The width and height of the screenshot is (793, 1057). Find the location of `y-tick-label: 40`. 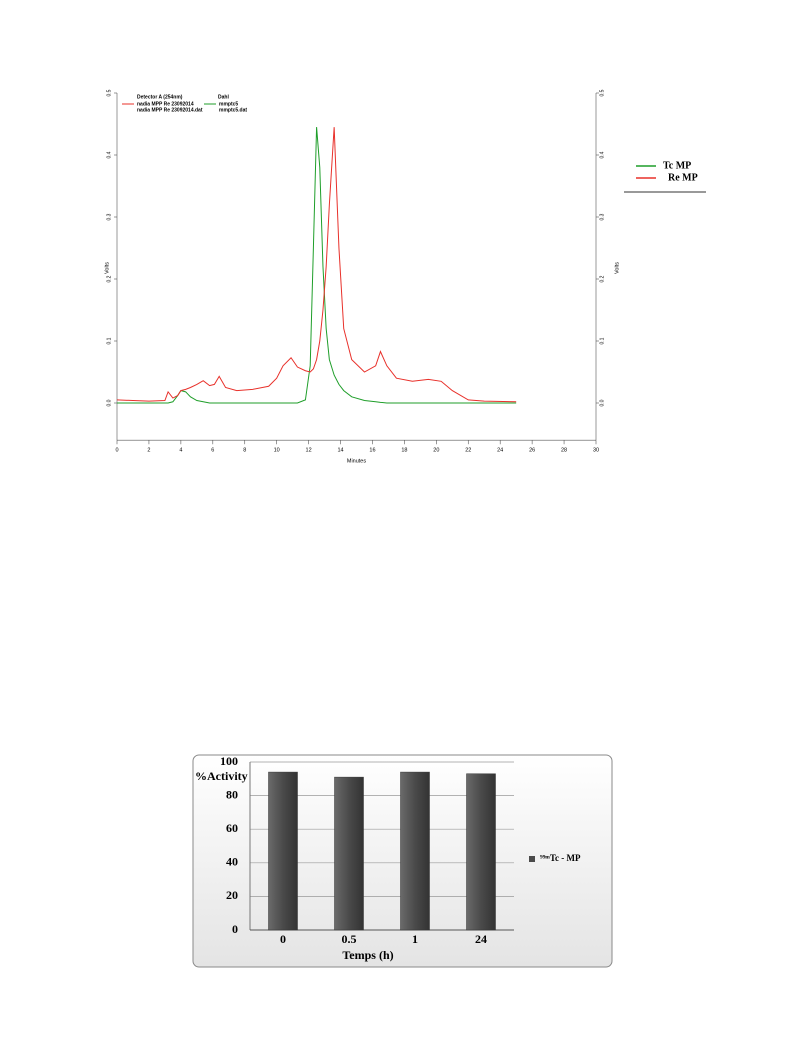

y-tick-label: 40 is located at coordinates (232, 862).